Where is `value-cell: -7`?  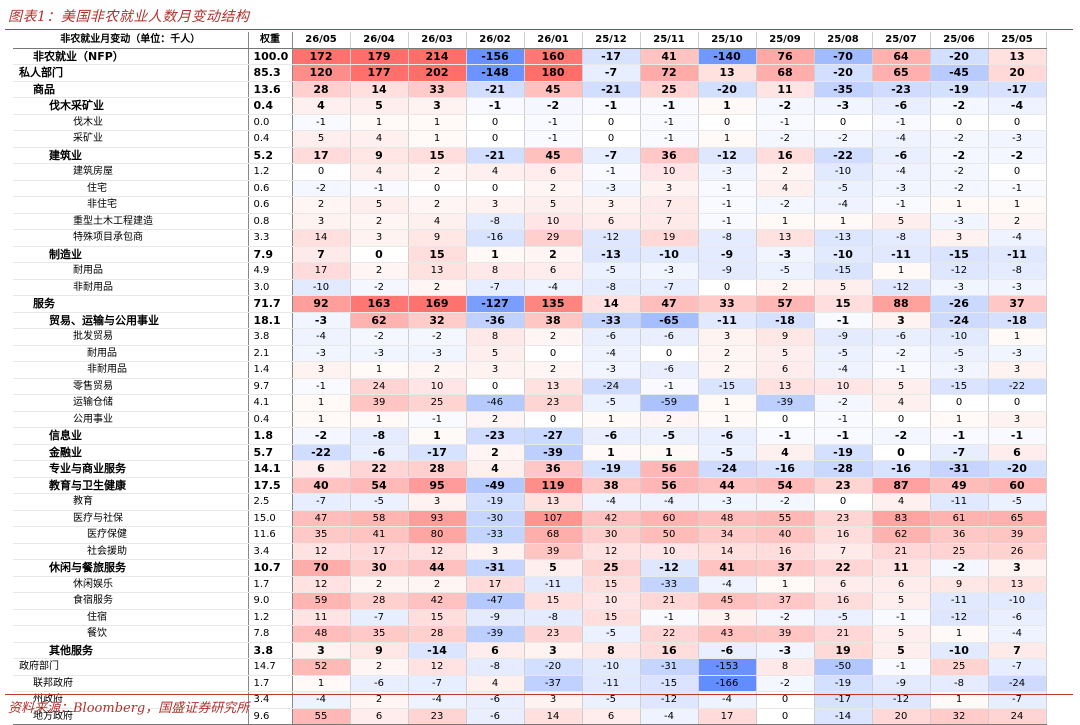 value-cell: -7 is located at coordinates (437, 683).